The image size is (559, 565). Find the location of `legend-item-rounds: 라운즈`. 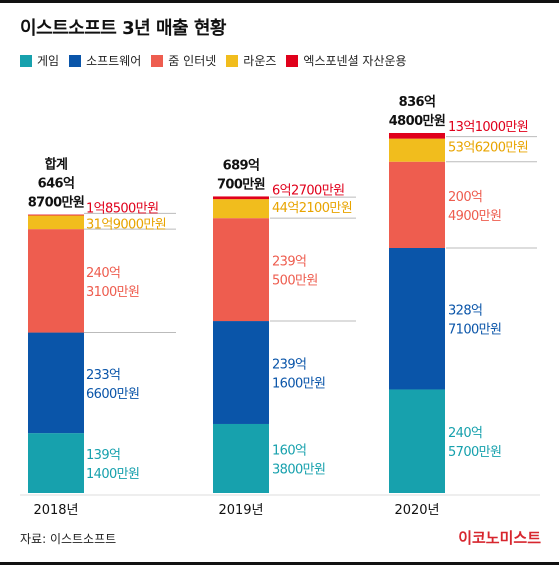

legend-item-rounds: 라운즈 is located at coordinates (251, 60).